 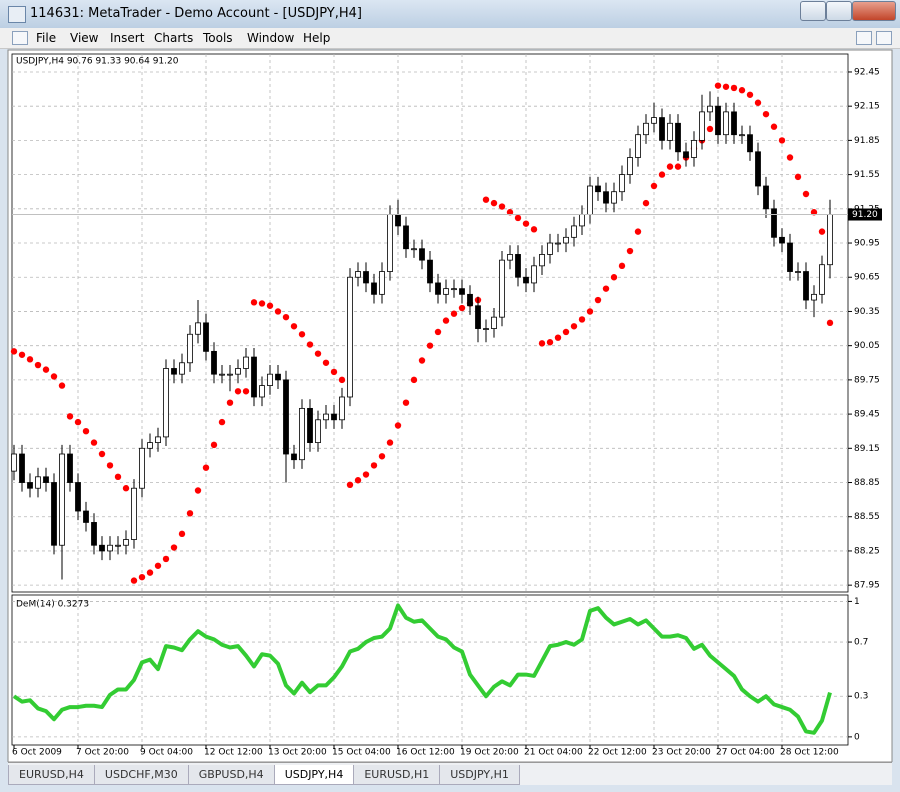 I want to click on last-price-box, so click(x=865, y=214).